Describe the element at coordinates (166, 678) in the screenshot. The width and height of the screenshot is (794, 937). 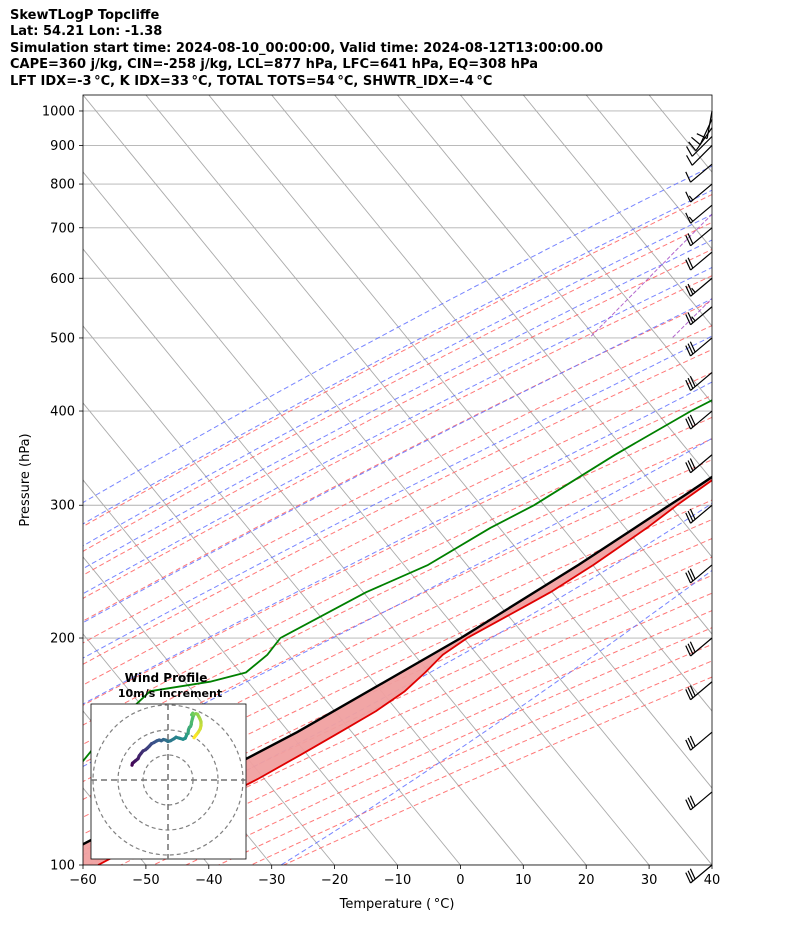
I see `hodograph-title: Wind Profile` at that location.